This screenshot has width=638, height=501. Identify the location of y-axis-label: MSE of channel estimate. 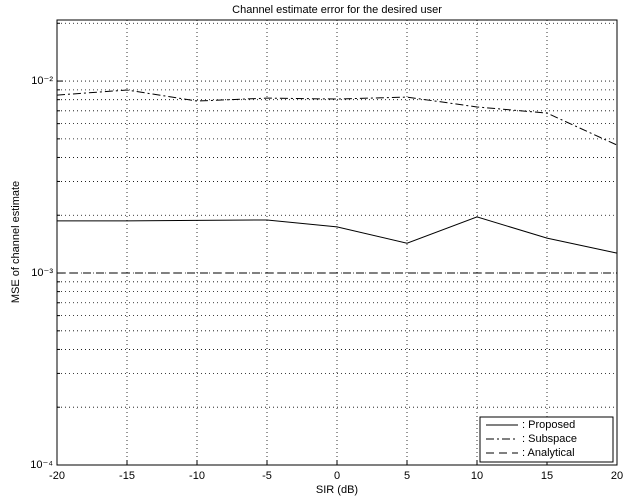
(16, 242).